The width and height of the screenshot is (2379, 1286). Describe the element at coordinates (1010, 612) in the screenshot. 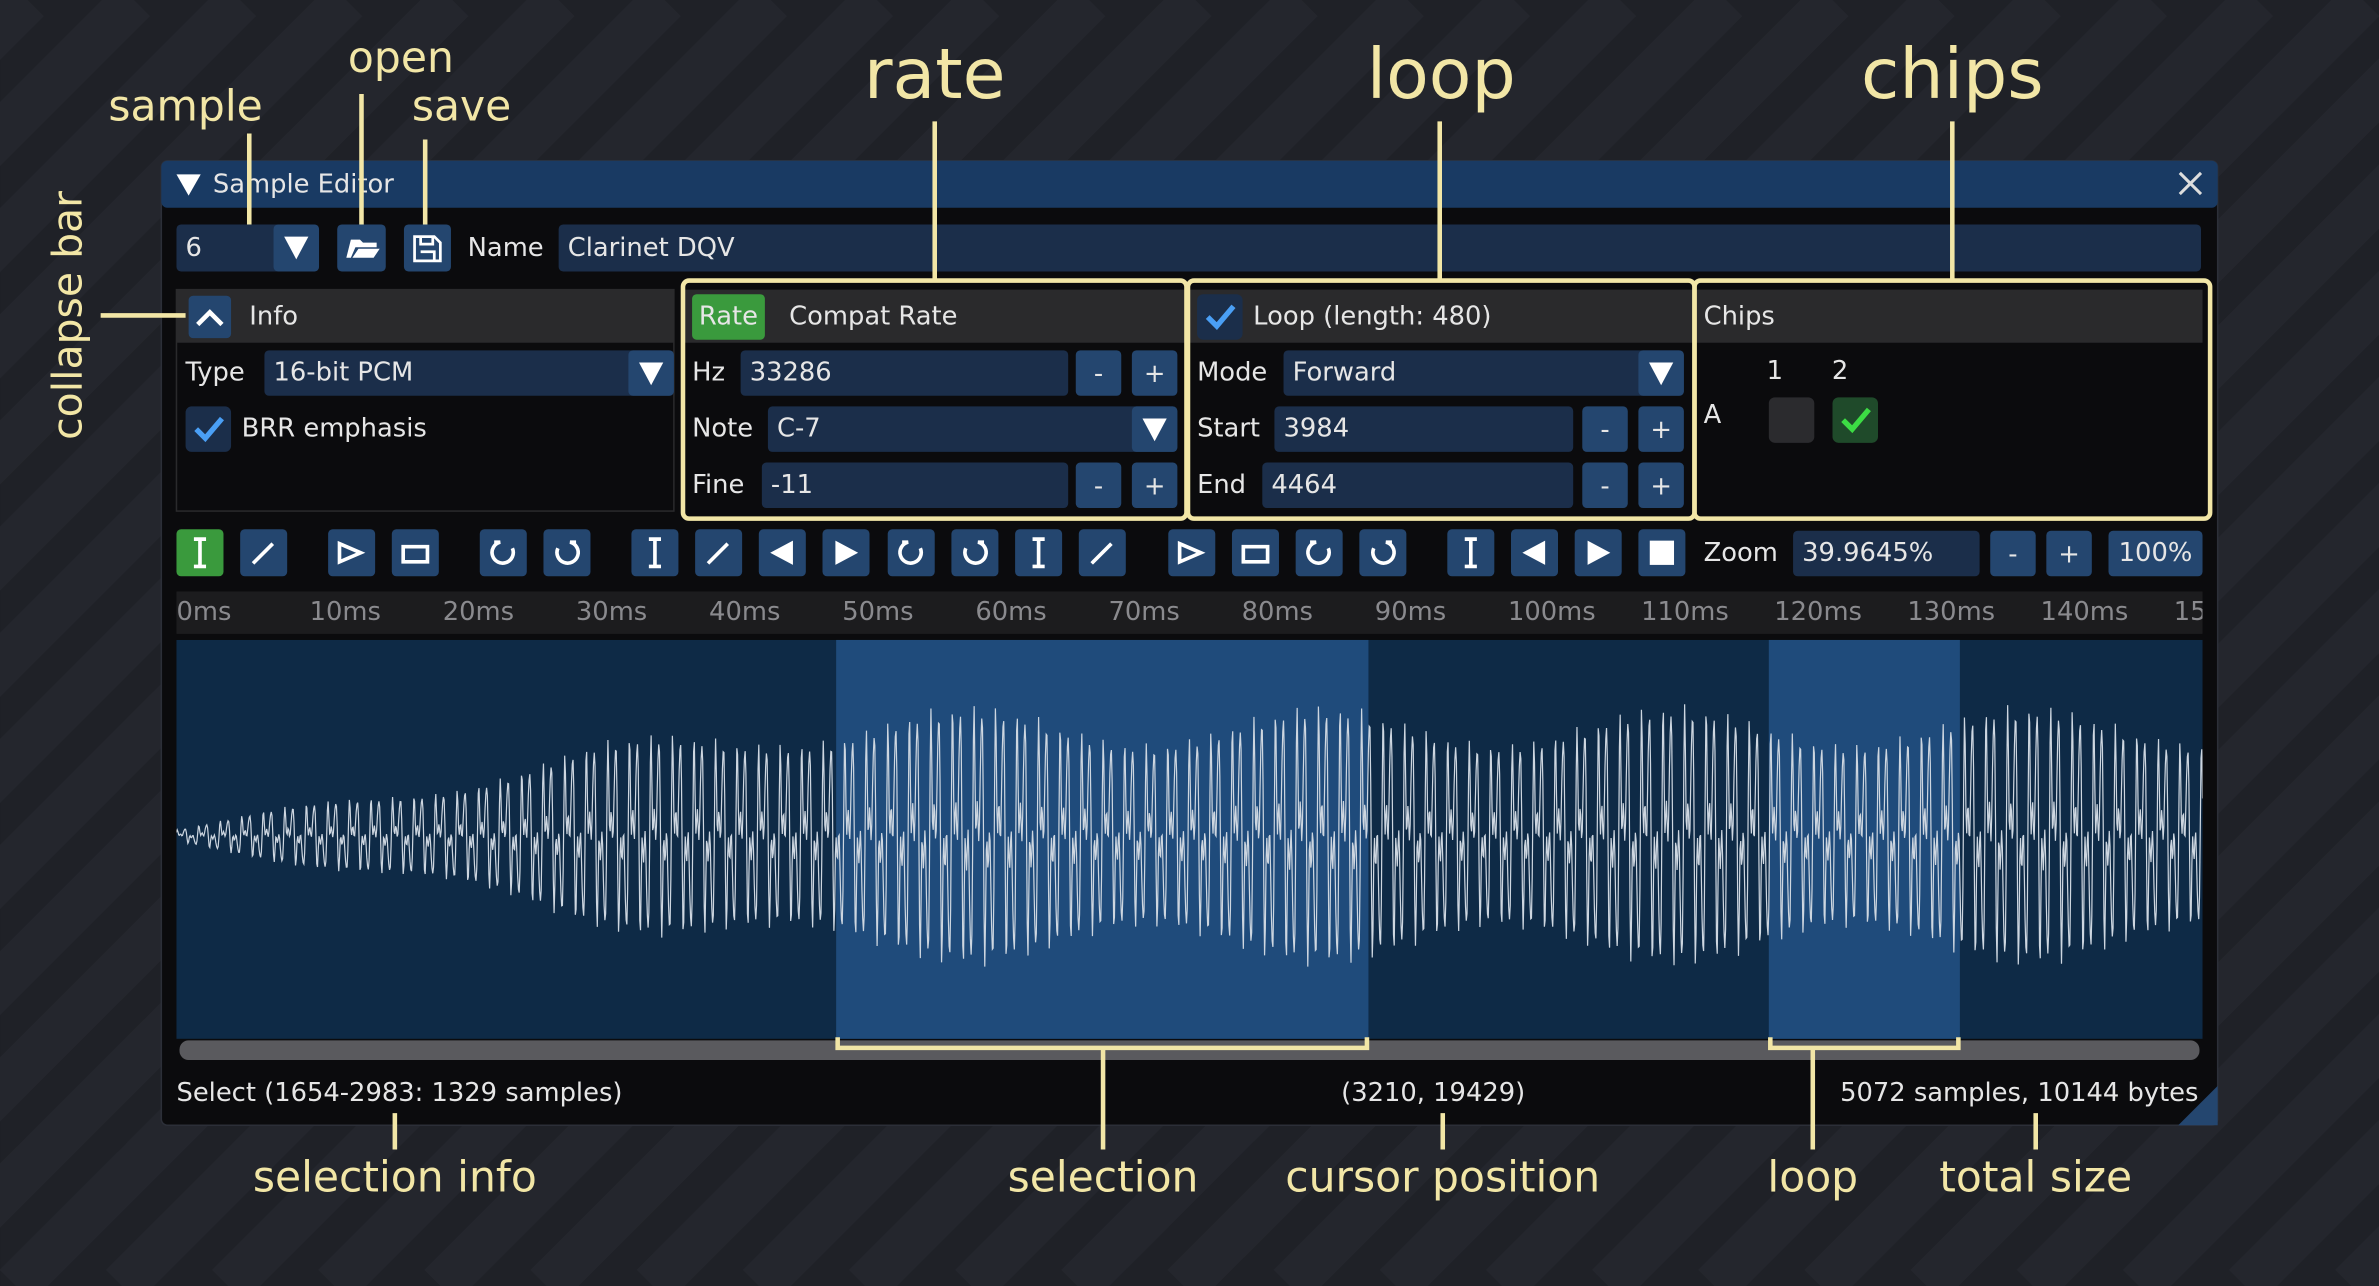

I see `timeline-label: 60ms` at that location.